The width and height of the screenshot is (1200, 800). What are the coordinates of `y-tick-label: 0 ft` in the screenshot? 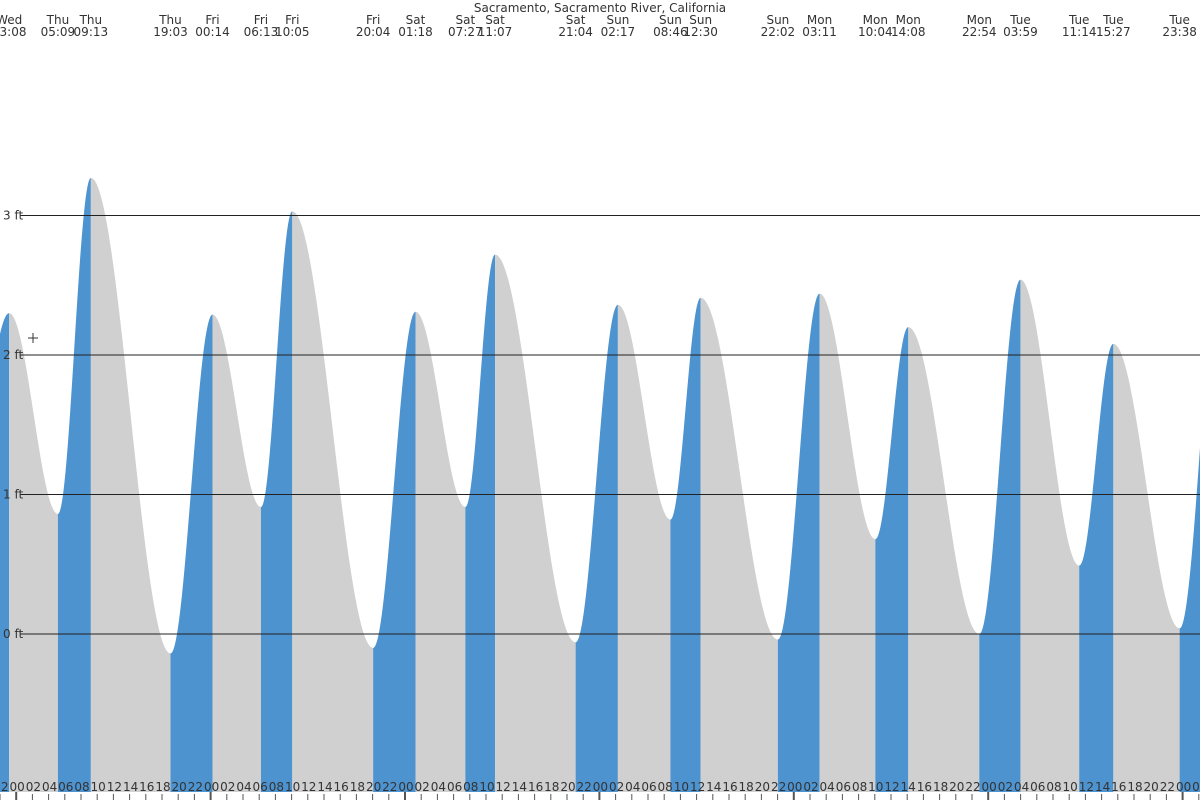 It's located at (13, 634).